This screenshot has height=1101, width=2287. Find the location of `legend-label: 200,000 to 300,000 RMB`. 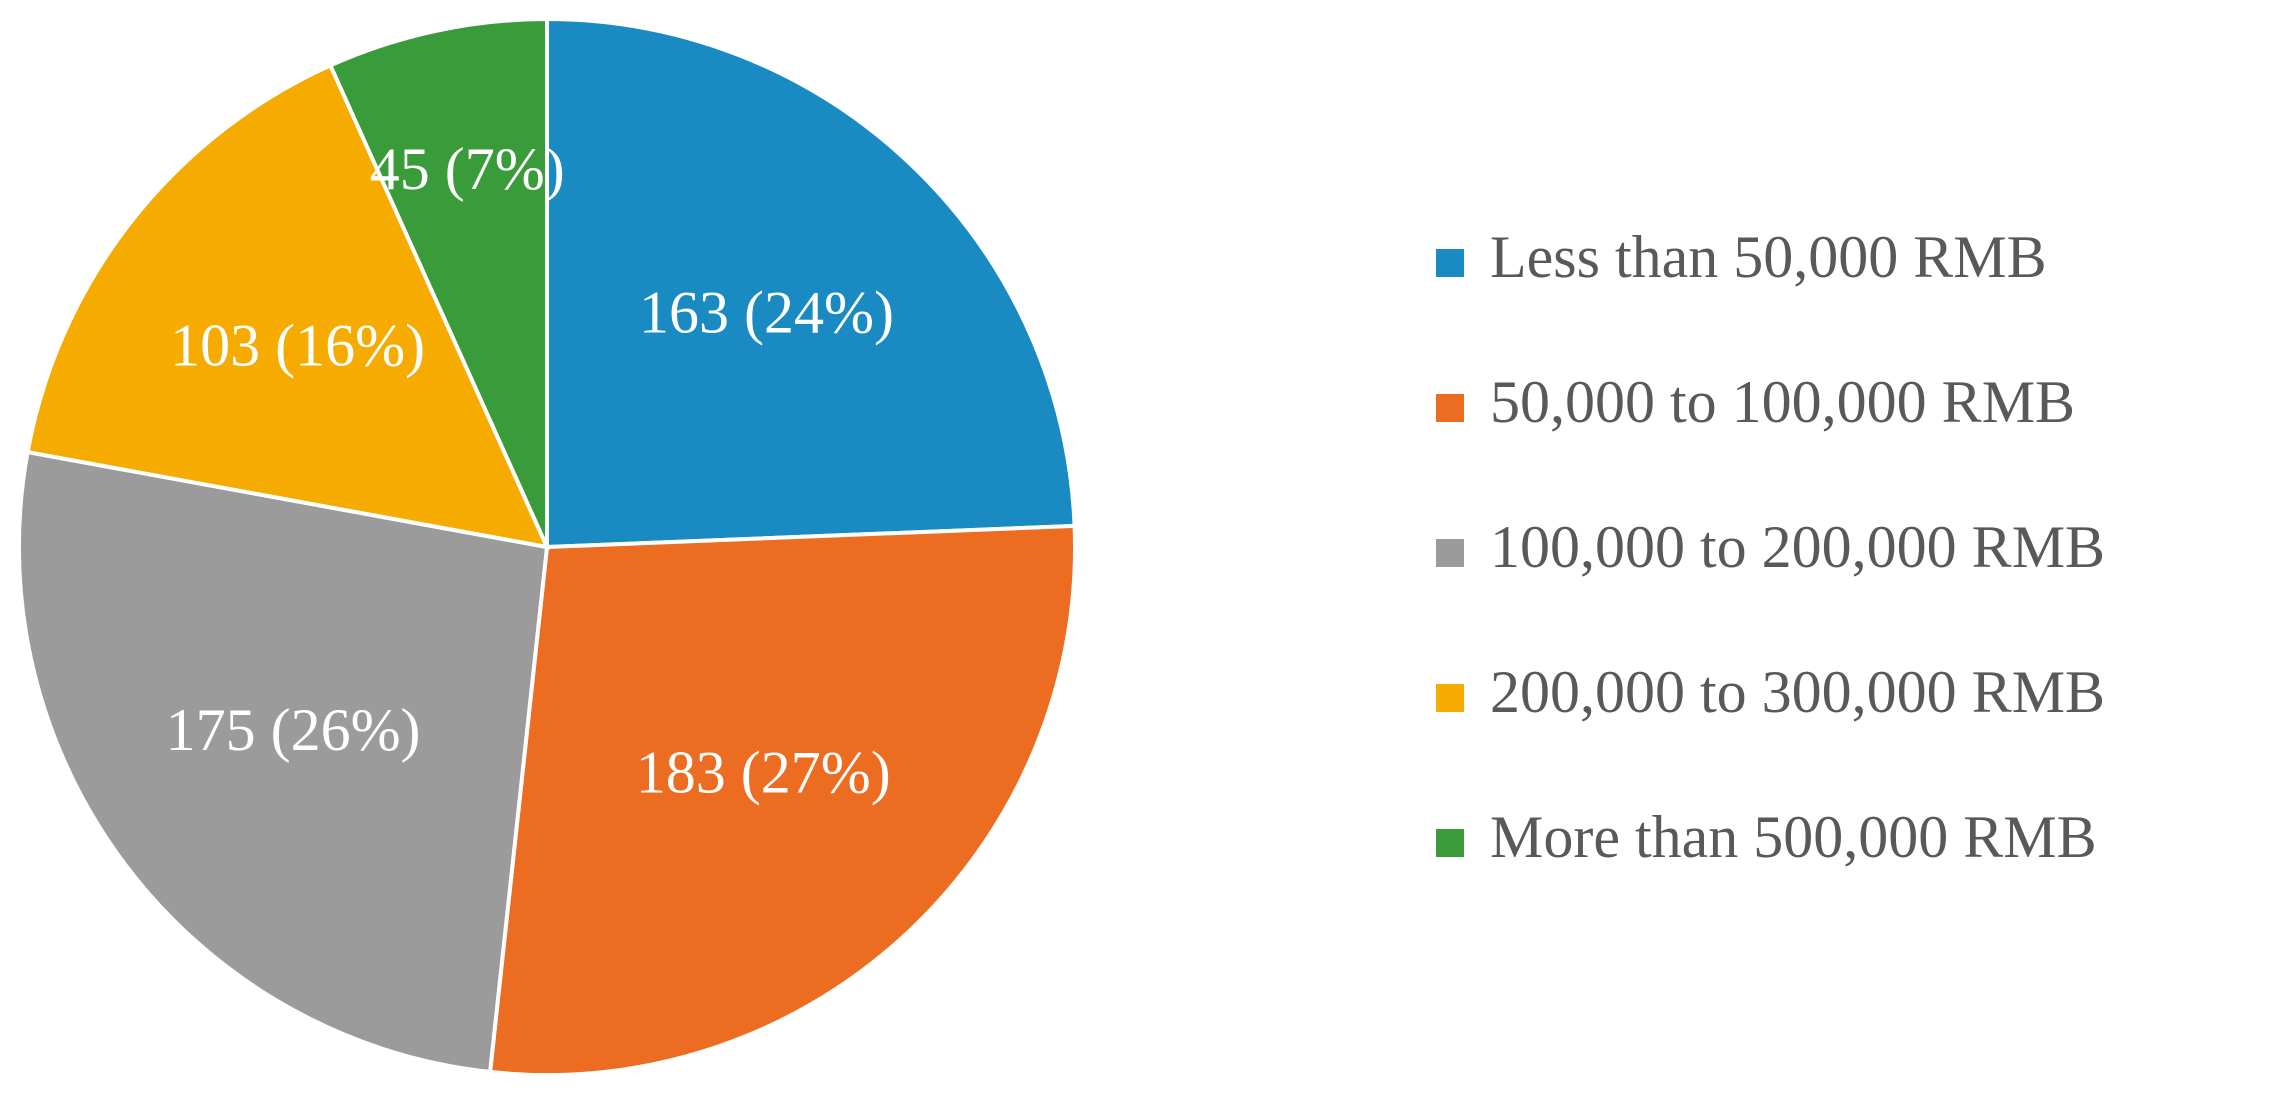

legend-label: 200,000 to 300,000 RMB is located at coordinates (1797, 692).